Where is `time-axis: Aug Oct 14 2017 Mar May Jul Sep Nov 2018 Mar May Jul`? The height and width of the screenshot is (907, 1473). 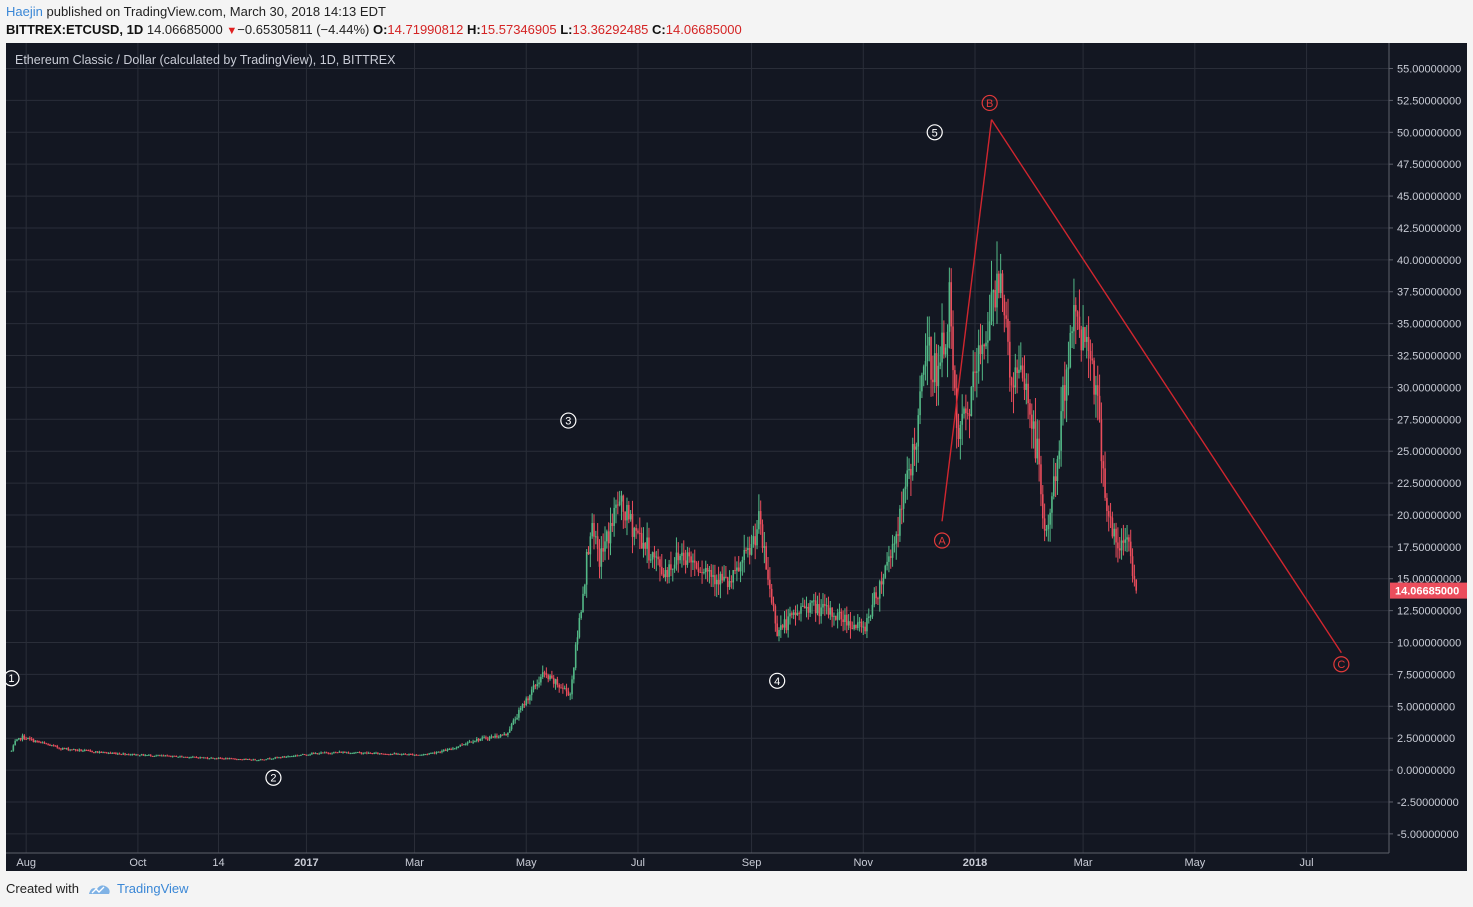 time-axis: Aug Oct 14 2017 Mar May Jul Sep Nov 2018 Mar May Jul is located at coordinates (697, 860).